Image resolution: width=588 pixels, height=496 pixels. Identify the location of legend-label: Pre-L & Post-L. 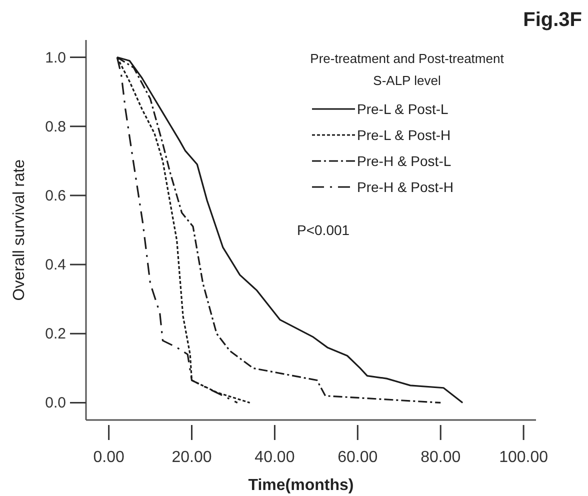
(403, 109).